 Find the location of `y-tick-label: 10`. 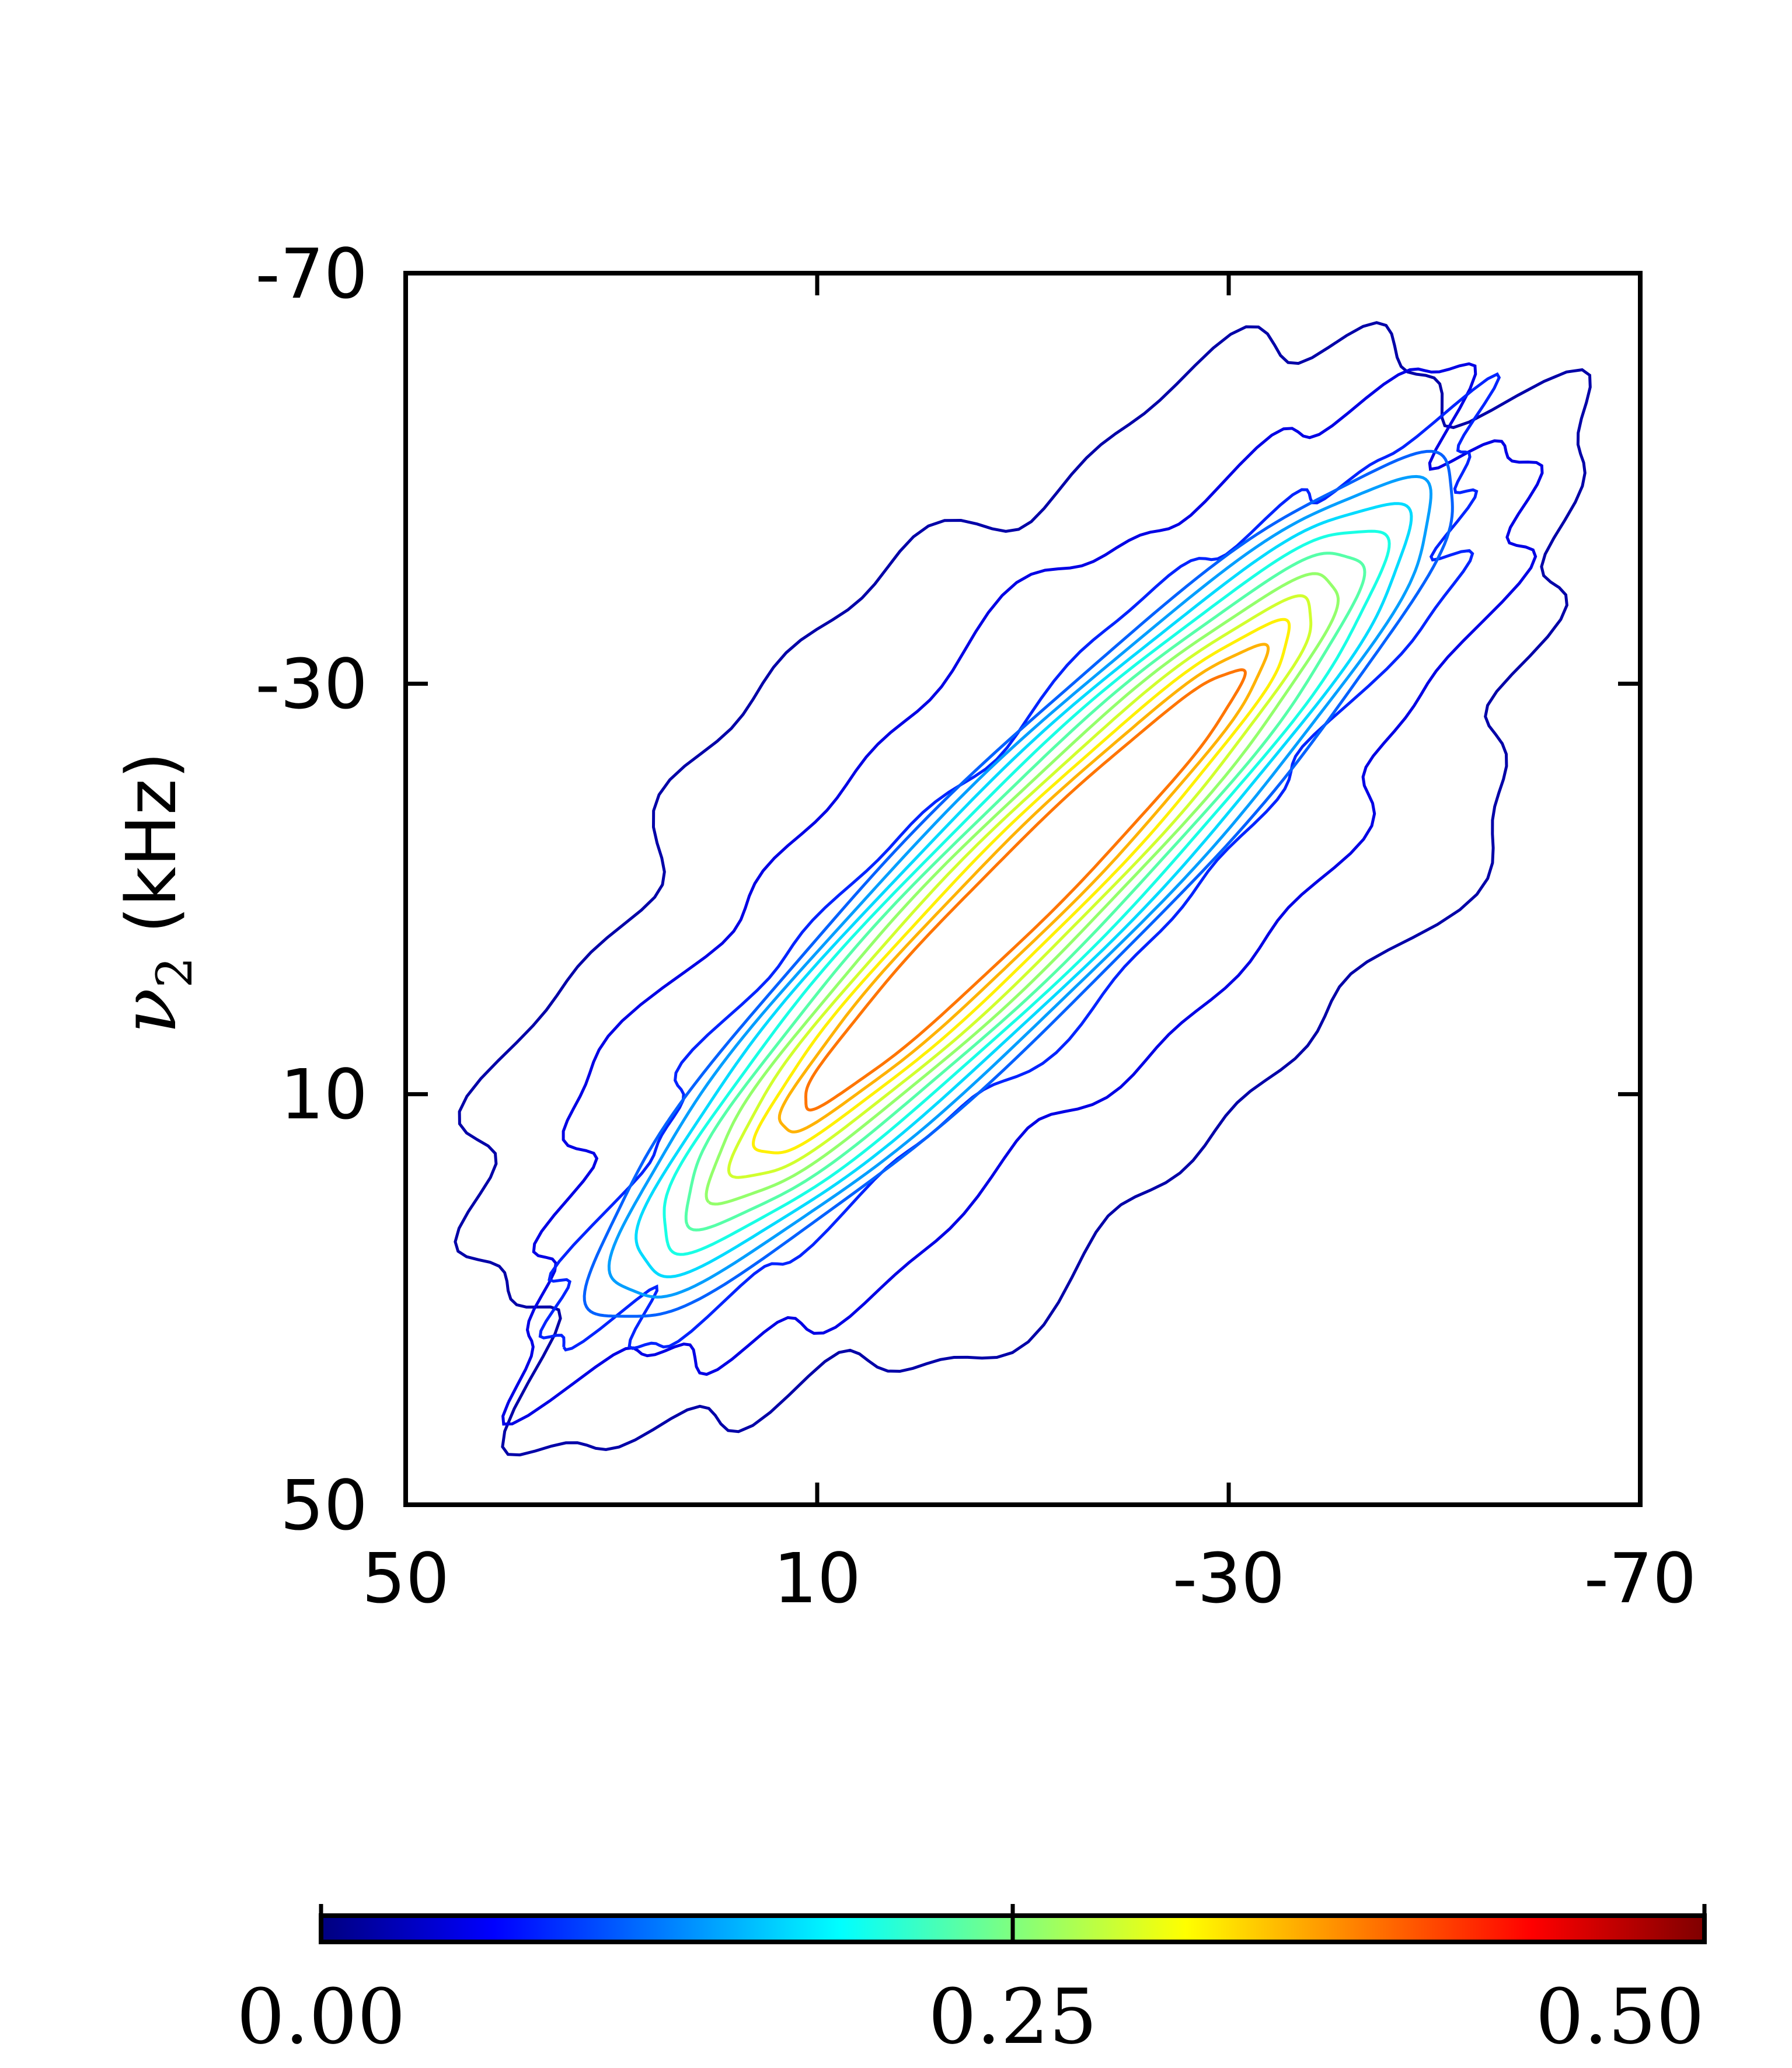

y-tick-label: 10 is located at coordinates (324, 1094).